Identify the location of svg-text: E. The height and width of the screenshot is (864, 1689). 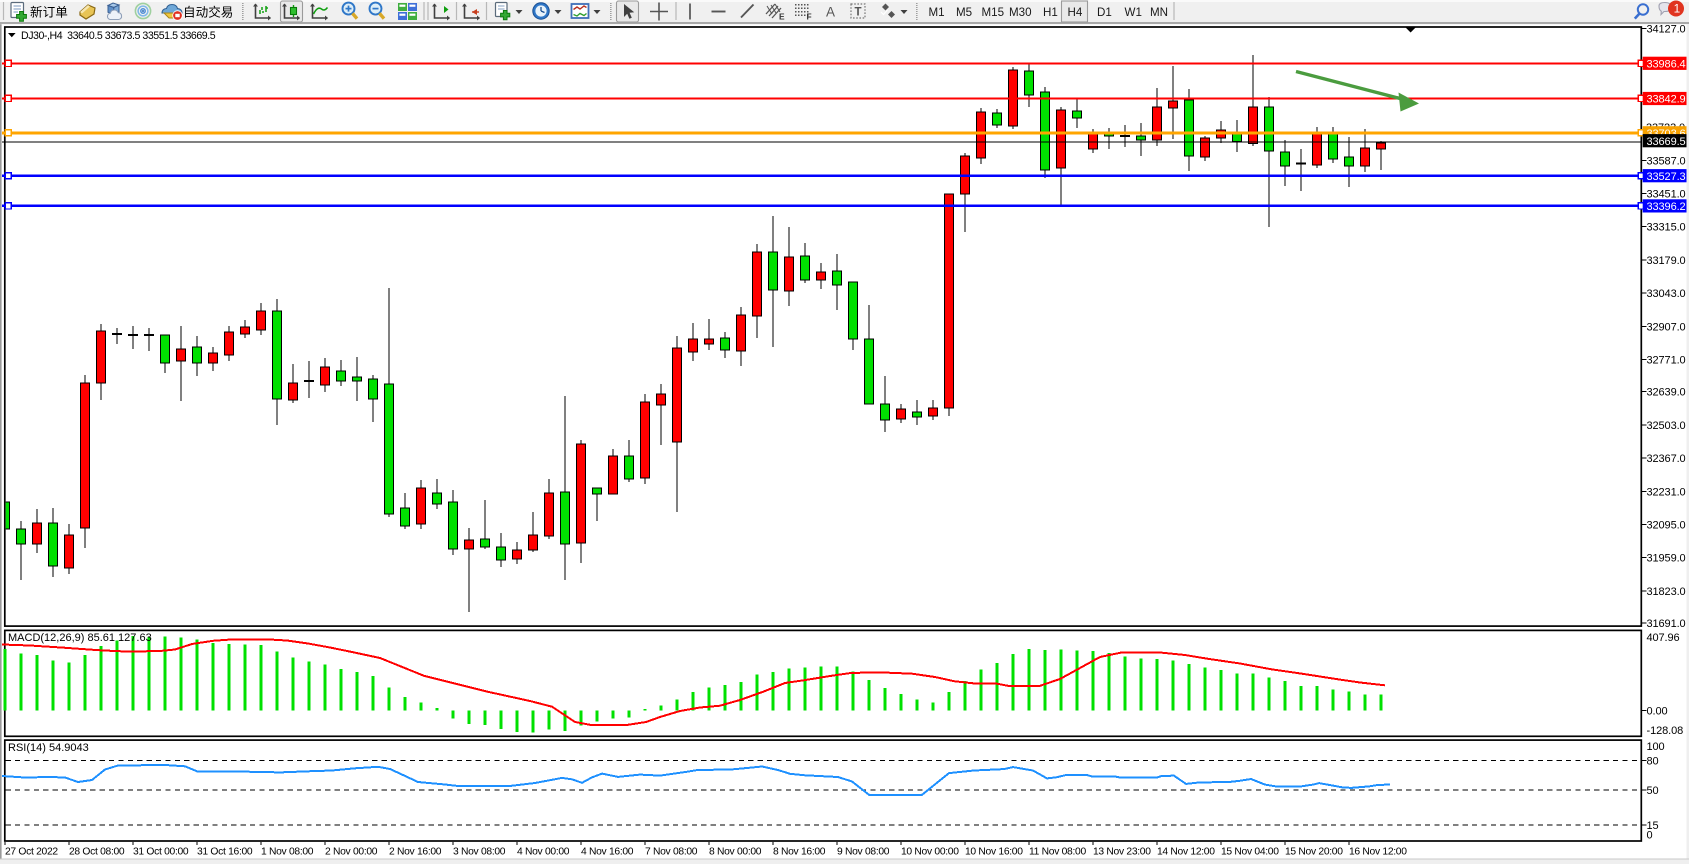
(782, 17).